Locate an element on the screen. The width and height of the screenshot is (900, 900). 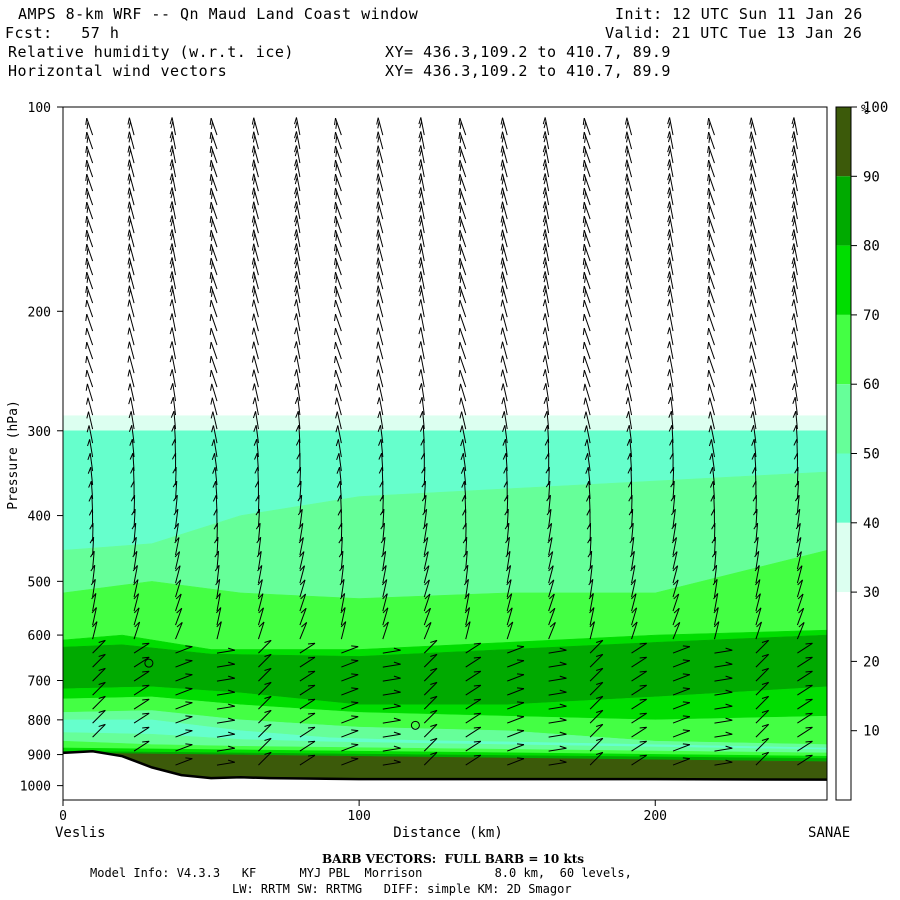
colorbar-label: 60 is located at coordinates (871, 385).